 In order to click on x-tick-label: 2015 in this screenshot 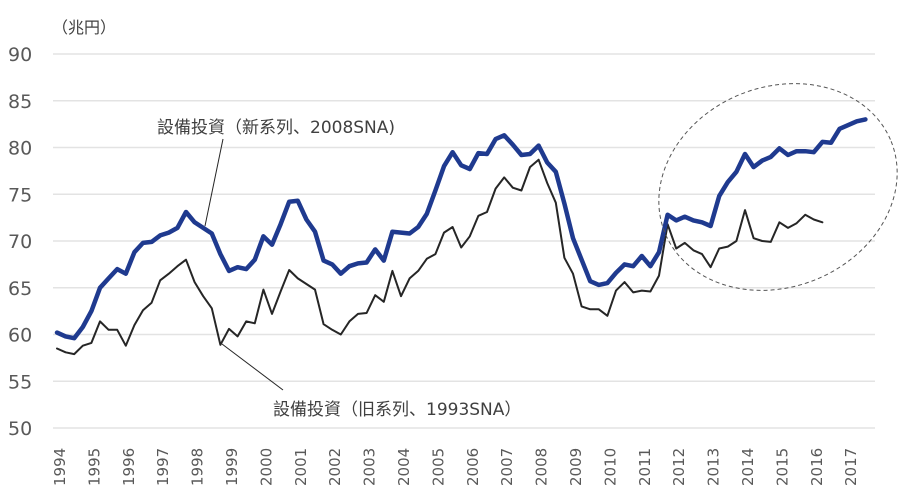, I will do `click(782, 467)`.